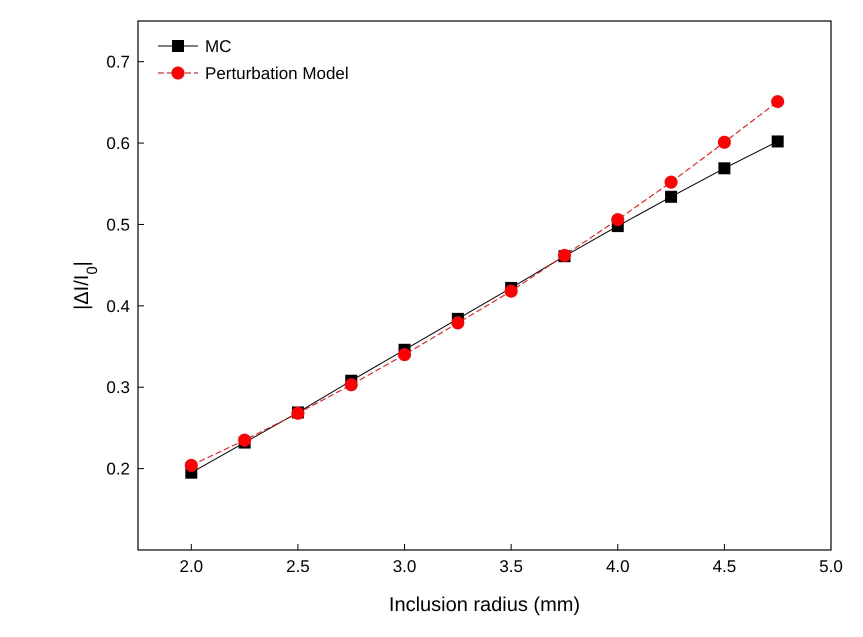 Image resolution: width=863 pixels, height=637 pixels. Describe the element at coordinates (298, 566) in the screenshot. I see `x-tick-label: 2.5` at that location.